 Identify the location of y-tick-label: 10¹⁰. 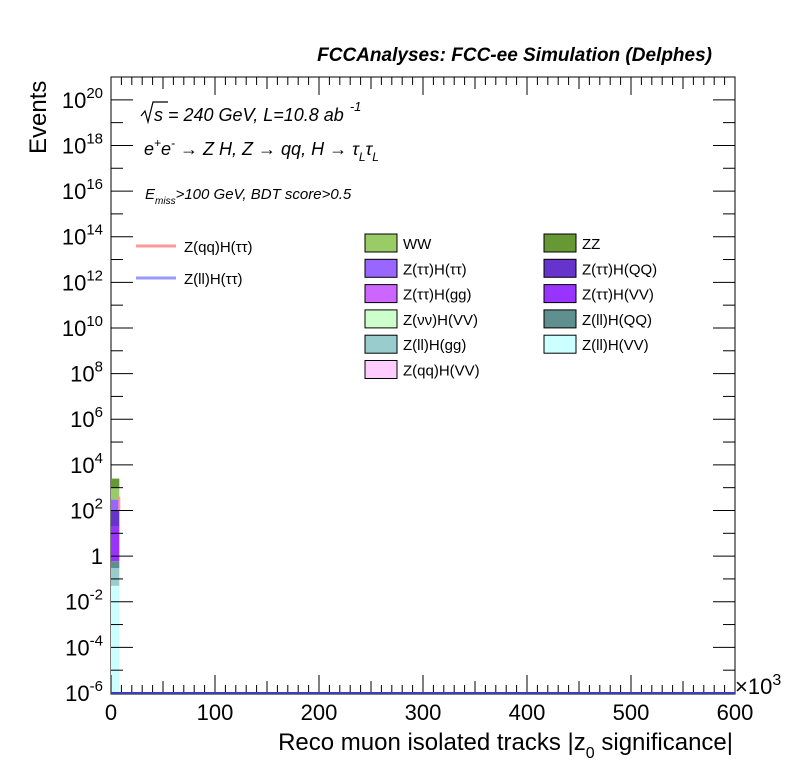
(82, 327).